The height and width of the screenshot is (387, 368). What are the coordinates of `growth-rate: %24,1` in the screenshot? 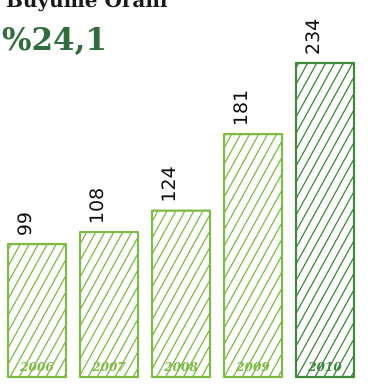 It's located at (54, 40).